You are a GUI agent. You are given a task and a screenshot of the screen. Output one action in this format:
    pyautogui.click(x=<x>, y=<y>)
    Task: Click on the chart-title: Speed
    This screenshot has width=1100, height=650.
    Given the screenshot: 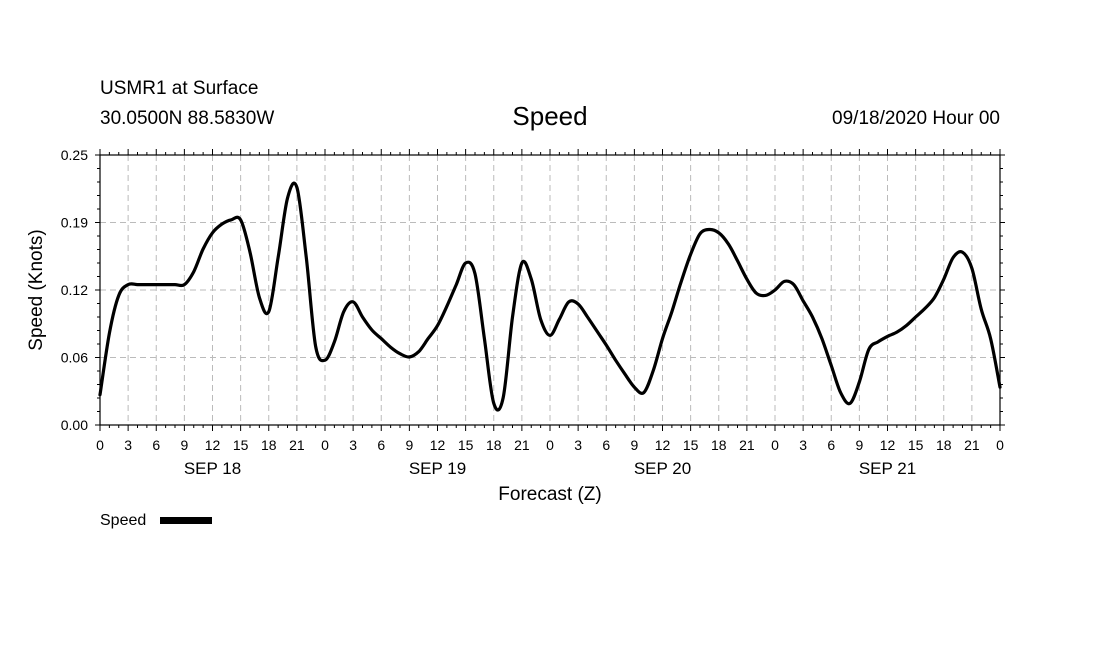 What is the action you would take?
    pyautogui.click(x=549, y=116)
    